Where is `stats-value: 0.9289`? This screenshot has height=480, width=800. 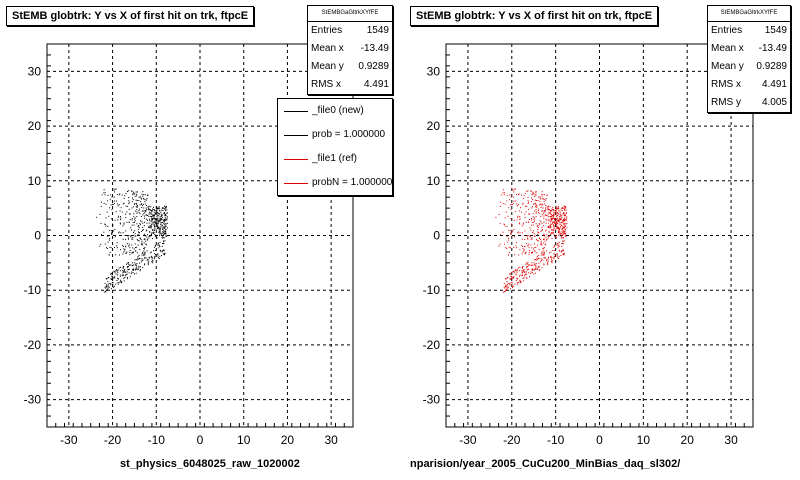
stats-value: 0.9289 is located at coordinates (373, 66).